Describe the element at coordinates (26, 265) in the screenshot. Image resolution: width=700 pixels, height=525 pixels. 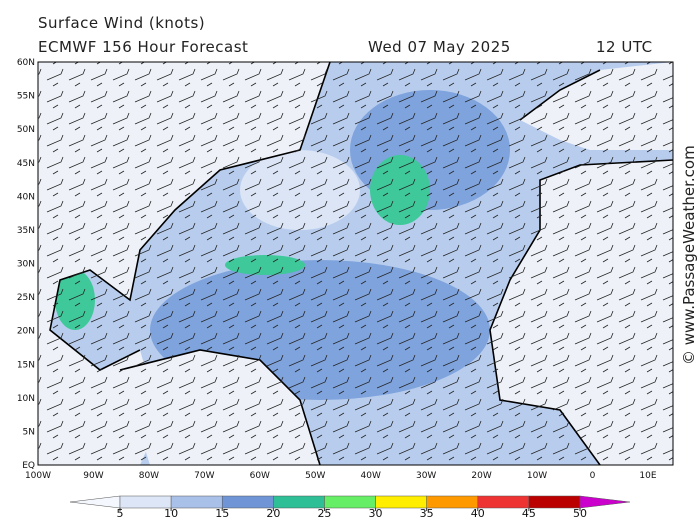
I see `lat-label: 30N` at that location.